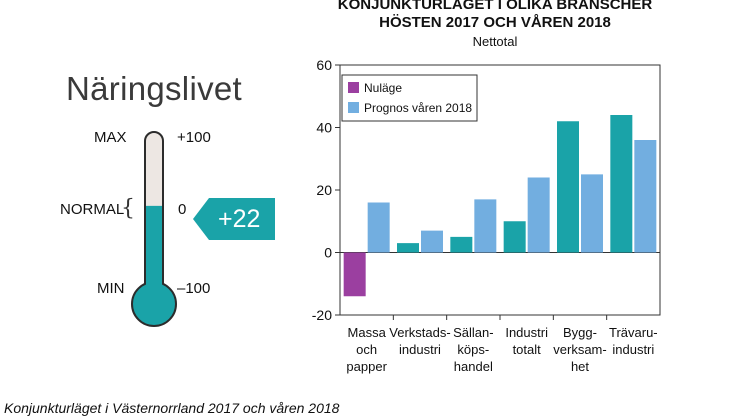 This screenshot has width=746, height=419. What do you see at coordinates (579, 349) in the screenshot?
I see `category-label: Bygg-verksam-het` at bounding box center [579, 349].